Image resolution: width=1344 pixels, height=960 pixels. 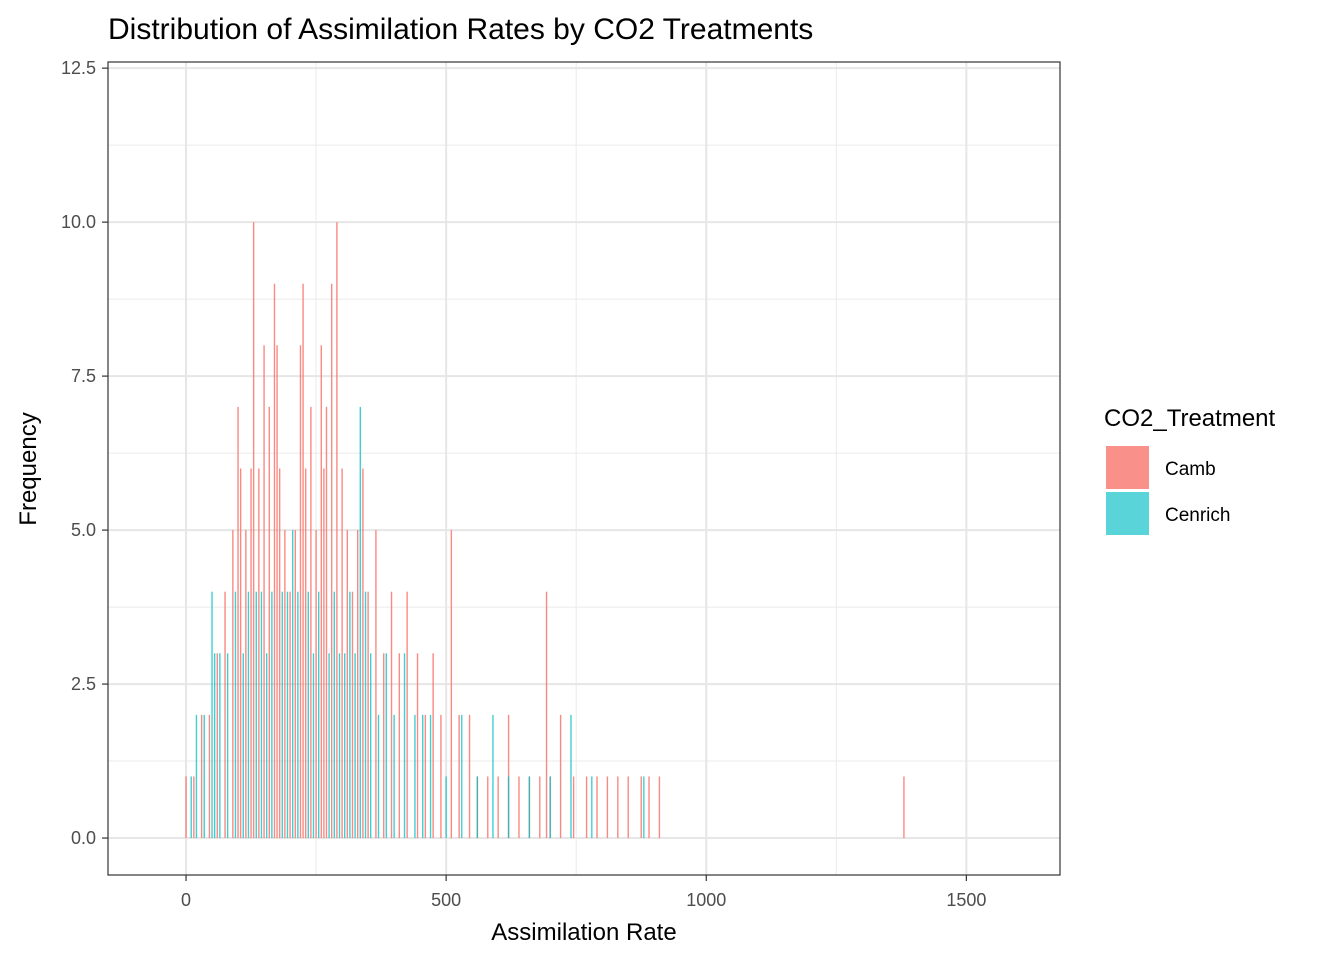 I want to click on x-tick-label: 0, so click(x=186, y=900).